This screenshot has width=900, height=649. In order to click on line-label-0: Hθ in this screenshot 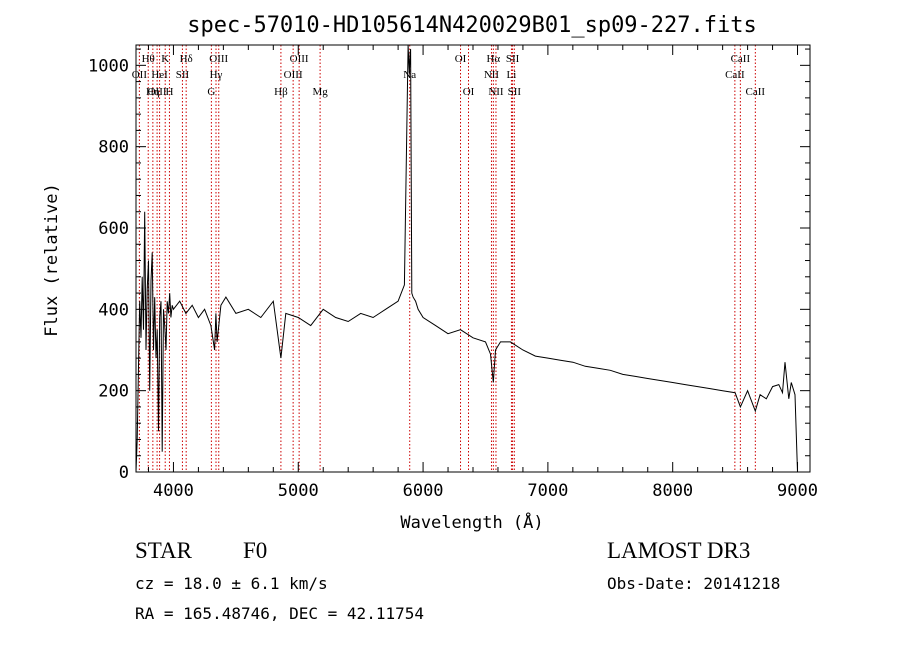, I will do `click(148, 59)`.